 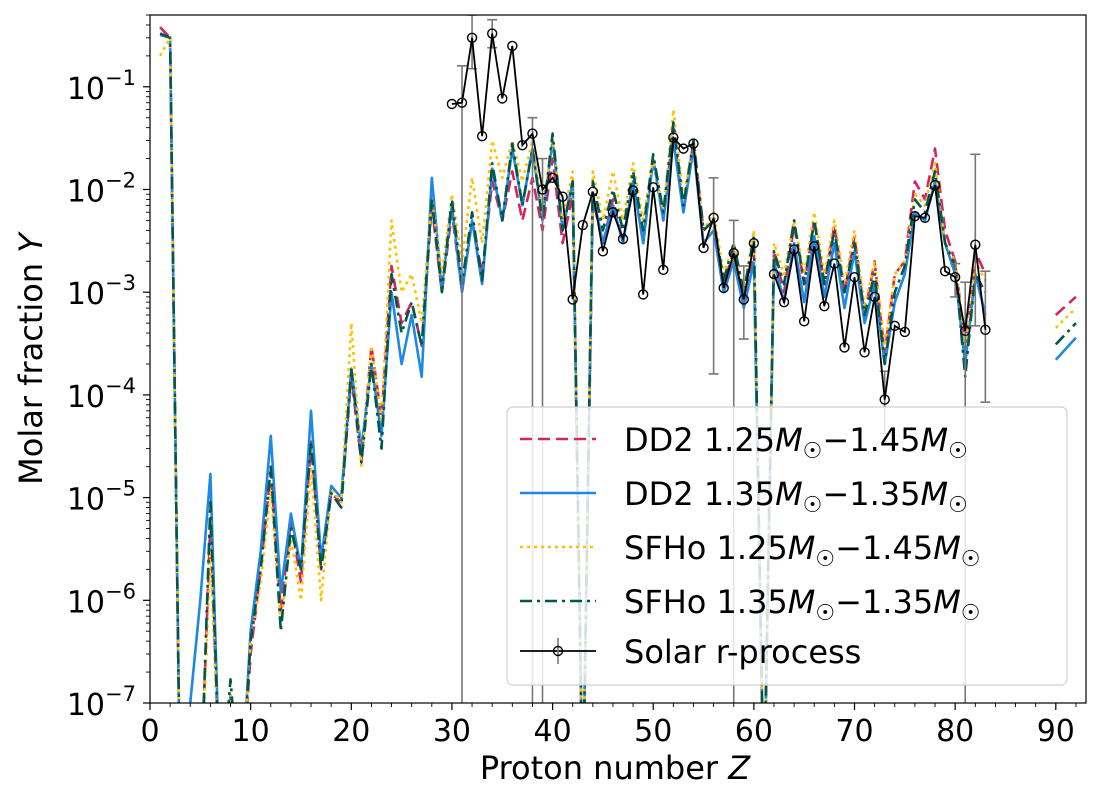 What do you see at coordinates (452, 731) in the screenshot?
I see `x-tick-label: 30` at bounding box center [452, 731].